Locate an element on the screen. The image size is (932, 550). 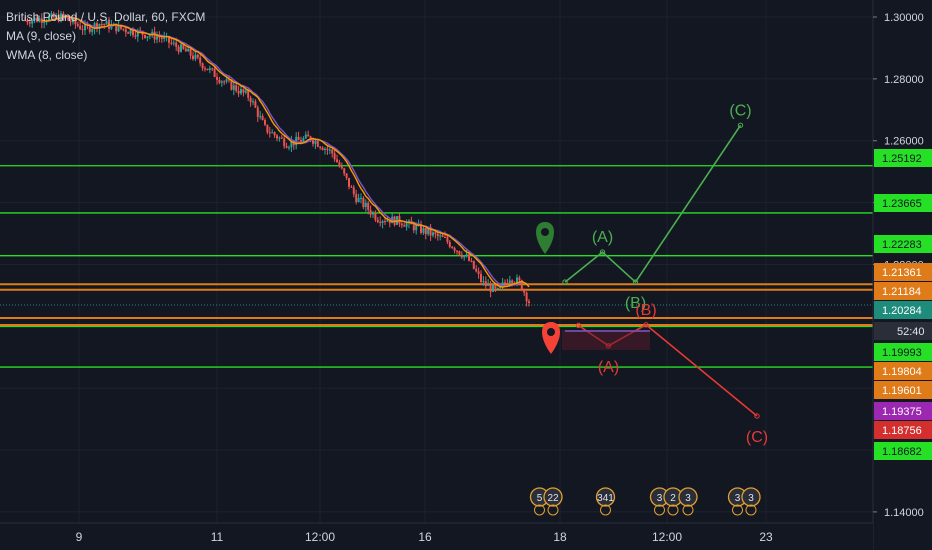
event-count: 2 is located at coordinates (673, 498).